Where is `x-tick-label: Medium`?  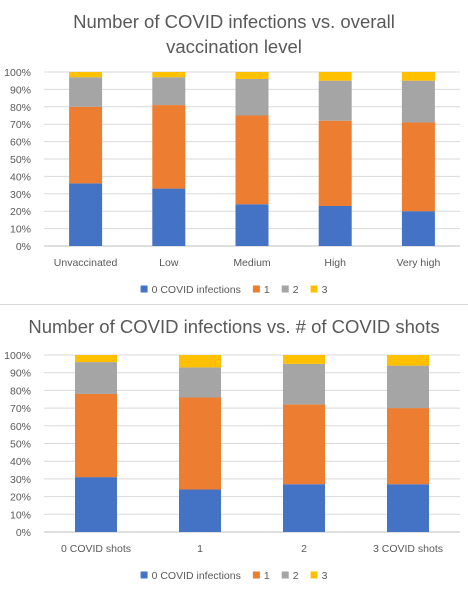
x-tick-label: Medium is located at coordinates (252, 263).